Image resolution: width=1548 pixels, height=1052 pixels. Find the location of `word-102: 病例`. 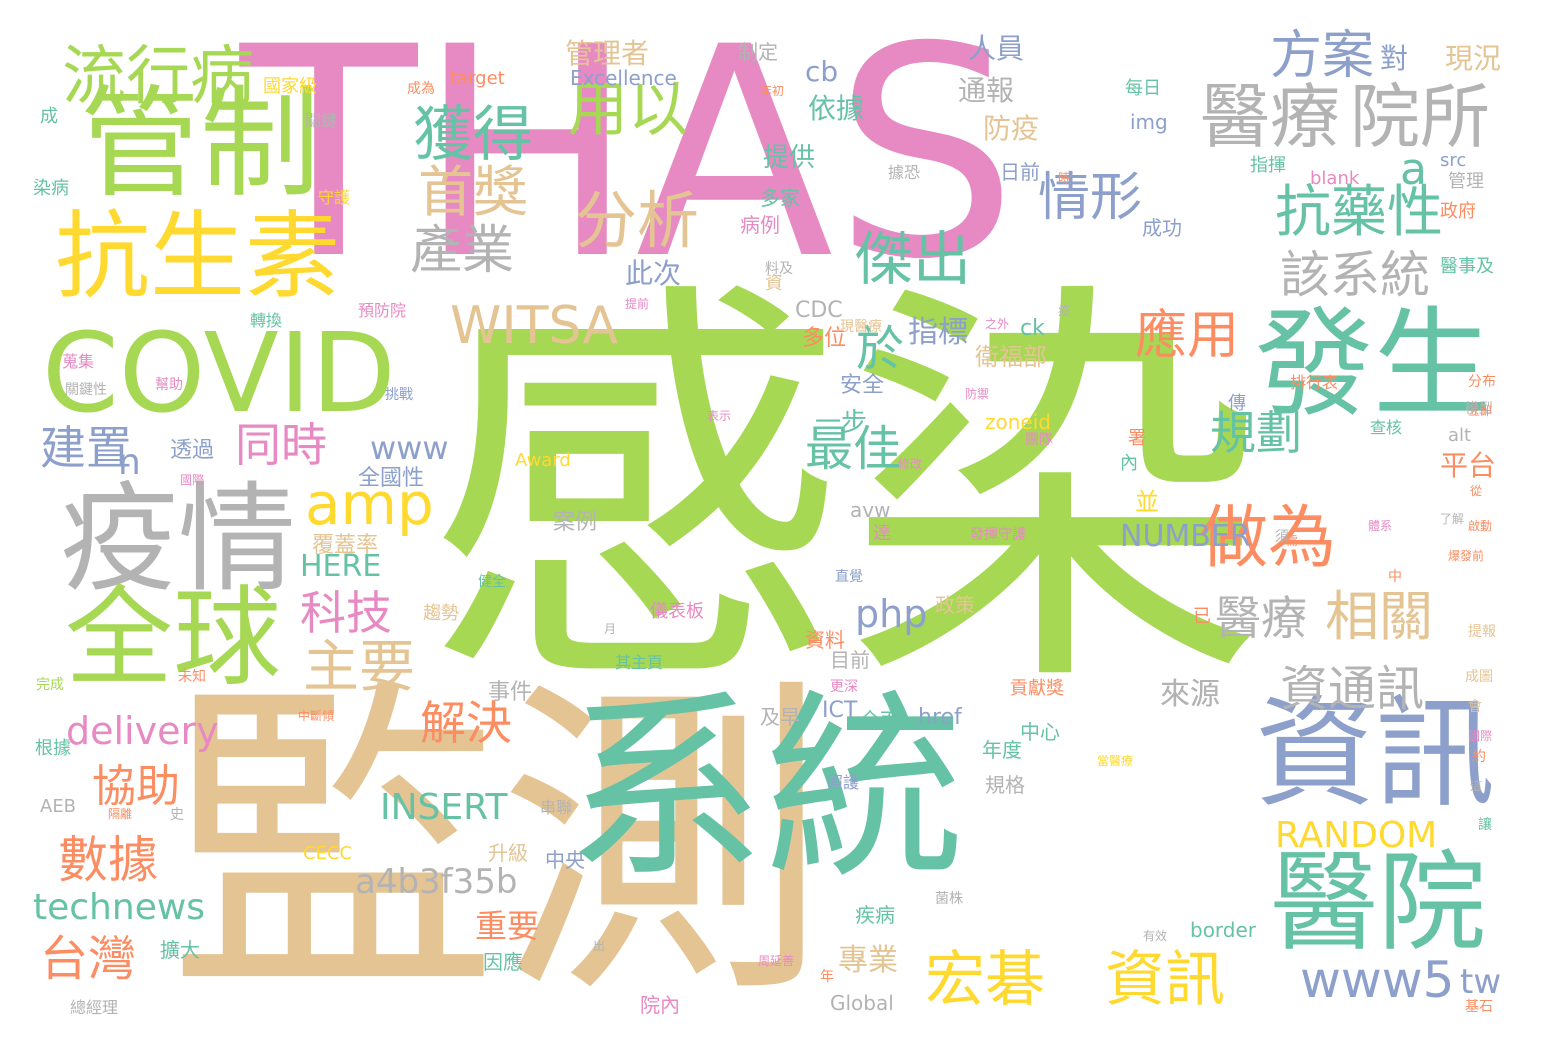

word-102: 病例 is located at coordinates (760, 225).